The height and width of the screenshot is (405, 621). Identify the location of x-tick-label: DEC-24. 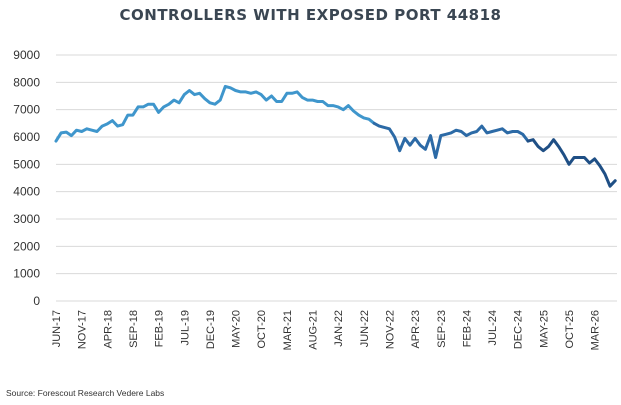
(519, 329).